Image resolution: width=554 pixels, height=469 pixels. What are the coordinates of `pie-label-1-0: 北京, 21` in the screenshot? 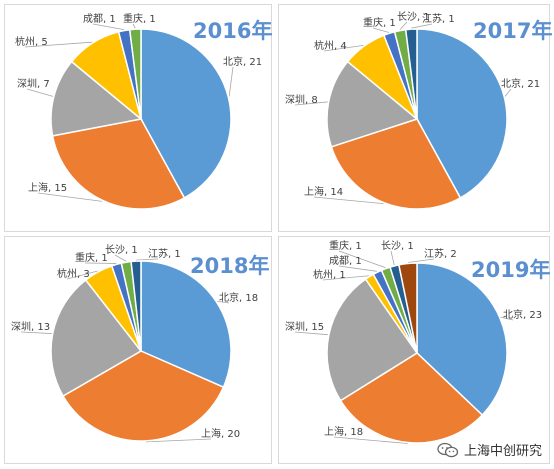 It's located at (520, 83).